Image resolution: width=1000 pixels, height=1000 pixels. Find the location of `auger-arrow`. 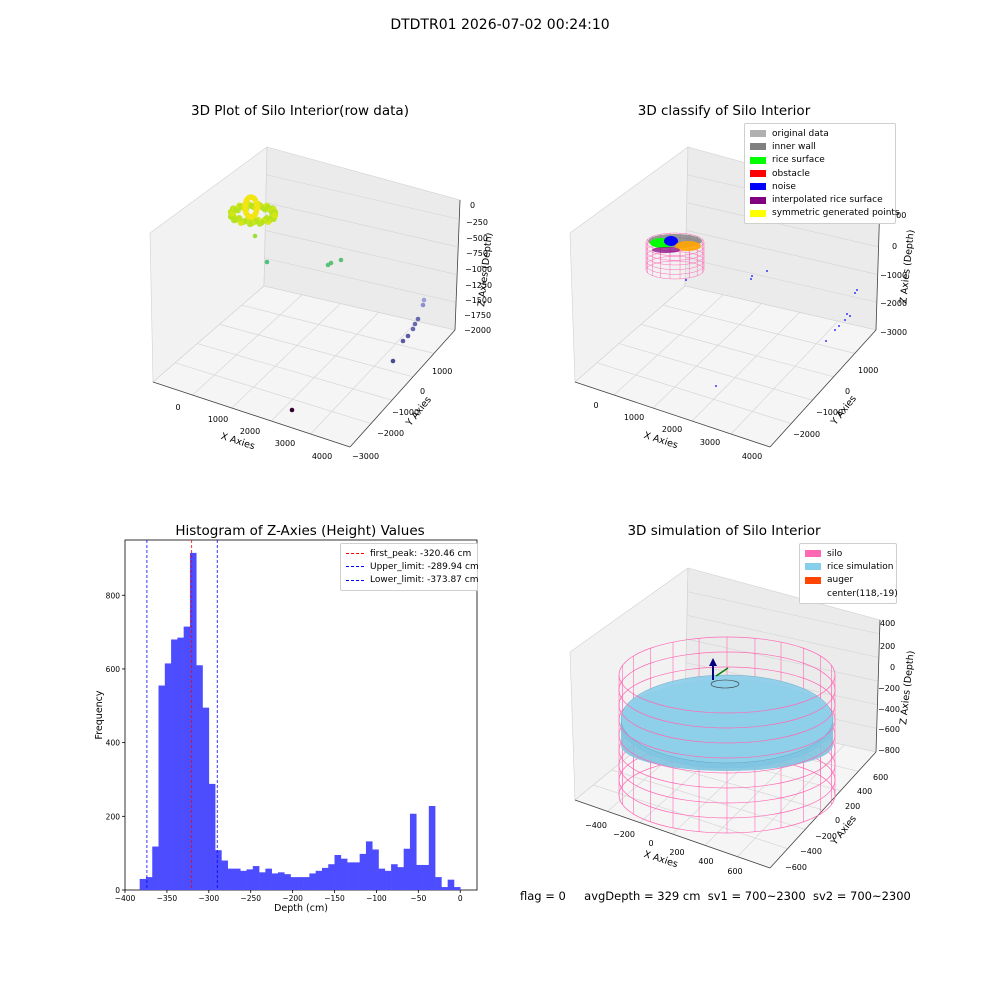

auger-arrow is located at coordinates (713, 662).